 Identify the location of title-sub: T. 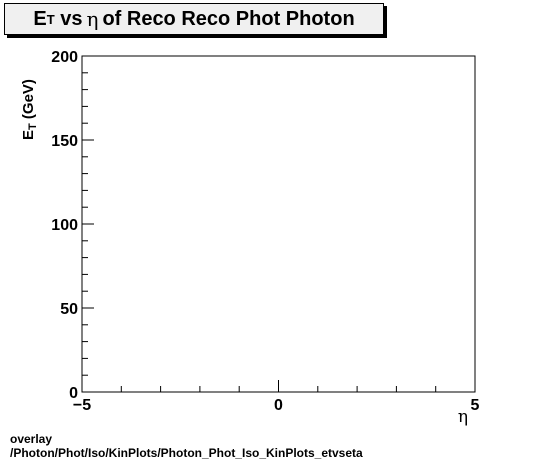
(50, 19).